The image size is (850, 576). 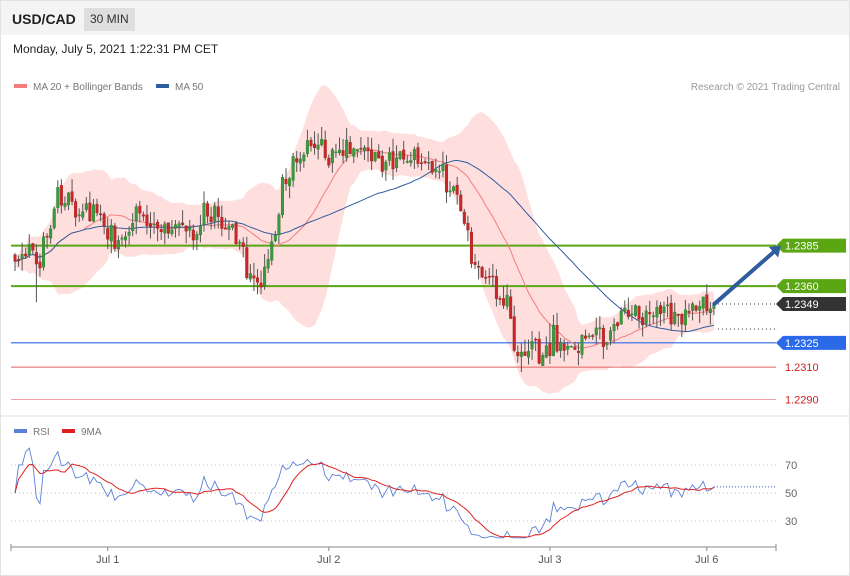 What do you see at coordinates (162, 86) in the screenshot?
I see `ma50-legend-swatch` at bounding box center [162, 86].